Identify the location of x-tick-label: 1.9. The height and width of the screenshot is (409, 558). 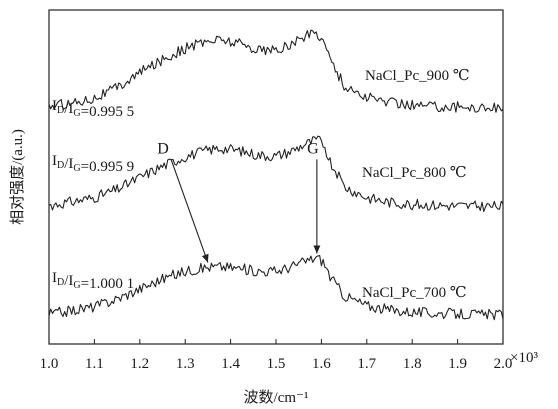
(457, 364).